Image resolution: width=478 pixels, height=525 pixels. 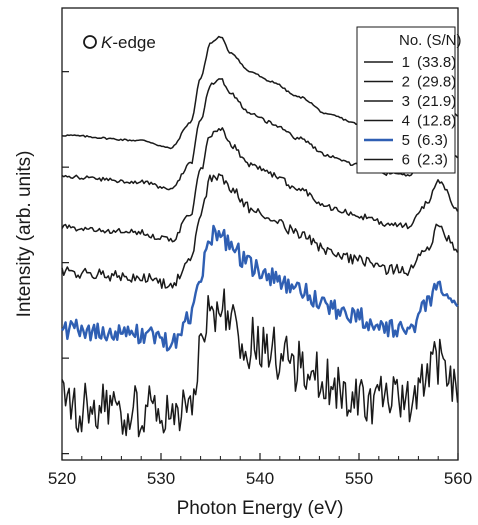 I want to click on legend-rows: 1 (33.8) 2 (29.8) 3 (21.9) 4 (12.8) 5 (6.3) 6 (2.3), so click(x=410, y=111).